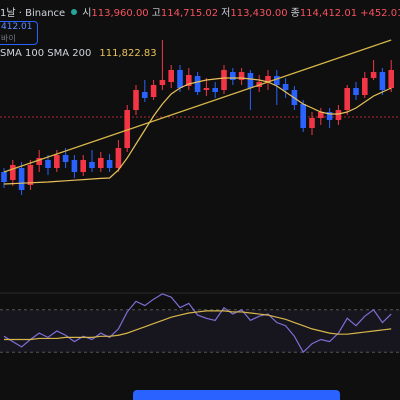  I want to click on indicator-value: 111,822.83, so click(128, 53).